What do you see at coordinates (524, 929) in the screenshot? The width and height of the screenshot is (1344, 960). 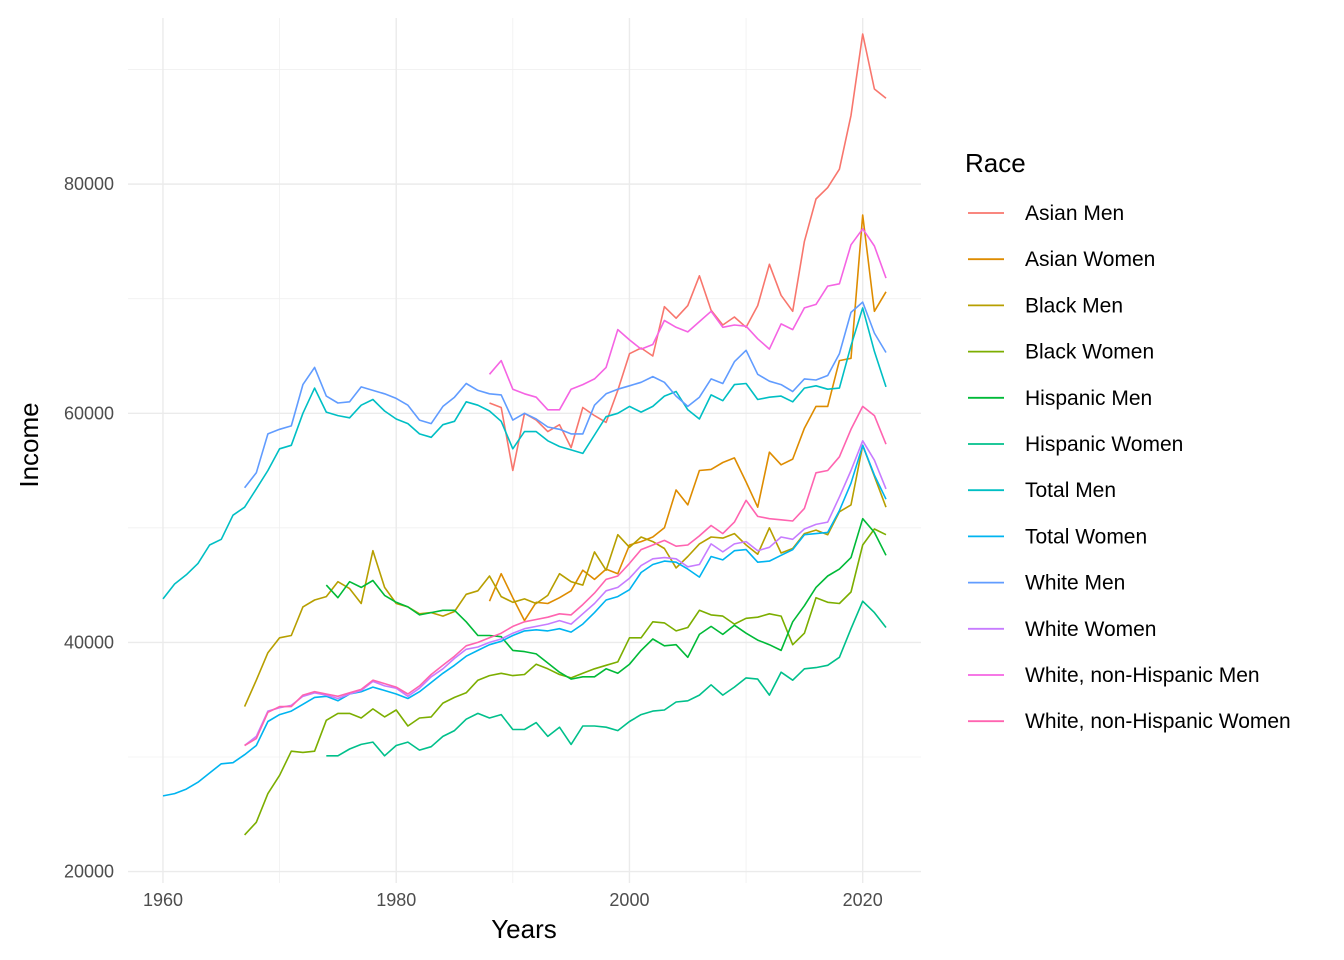 I see `x-axis-title: Years` at bounding box center [524, 929].